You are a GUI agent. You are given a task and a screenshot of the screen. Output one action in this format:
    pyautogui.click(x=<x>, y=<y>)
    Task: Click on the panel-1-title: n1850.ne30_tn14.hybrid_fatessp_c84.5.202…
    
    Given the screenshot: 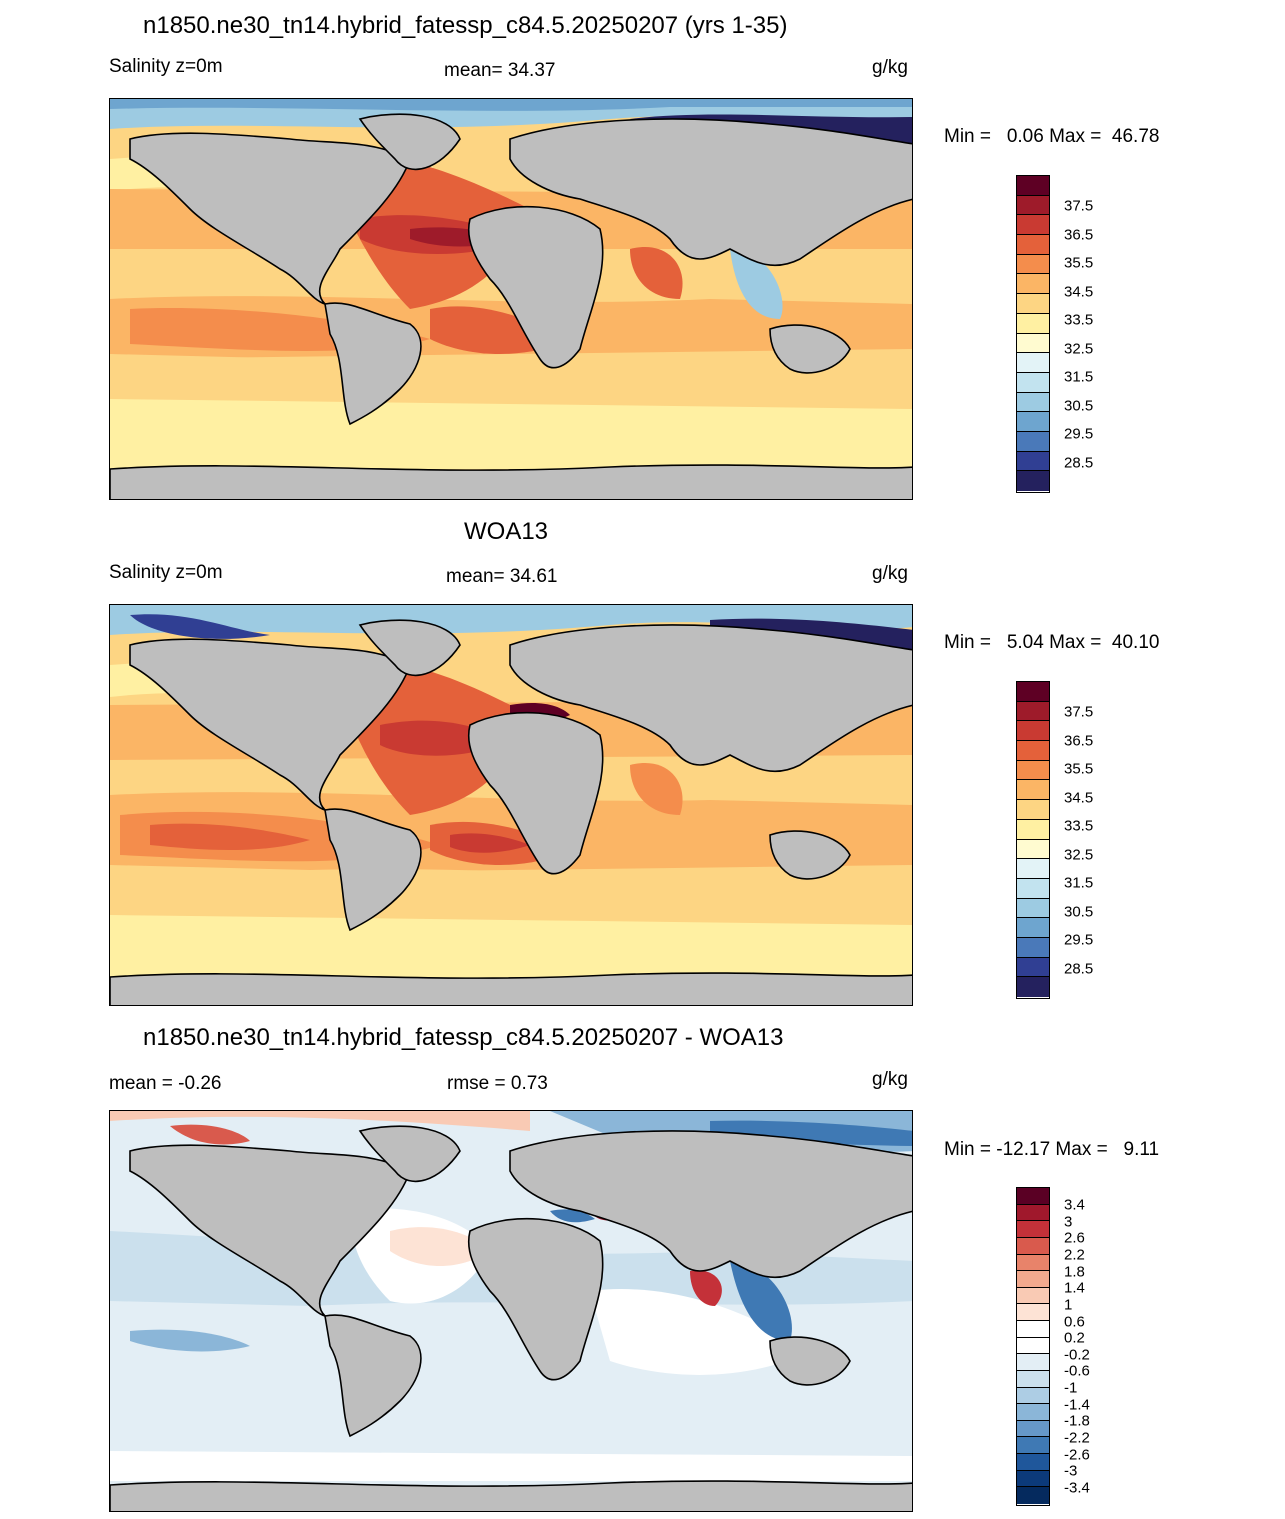 What is the action you would take?
    pyautogui.click(x=465, y=25)
    